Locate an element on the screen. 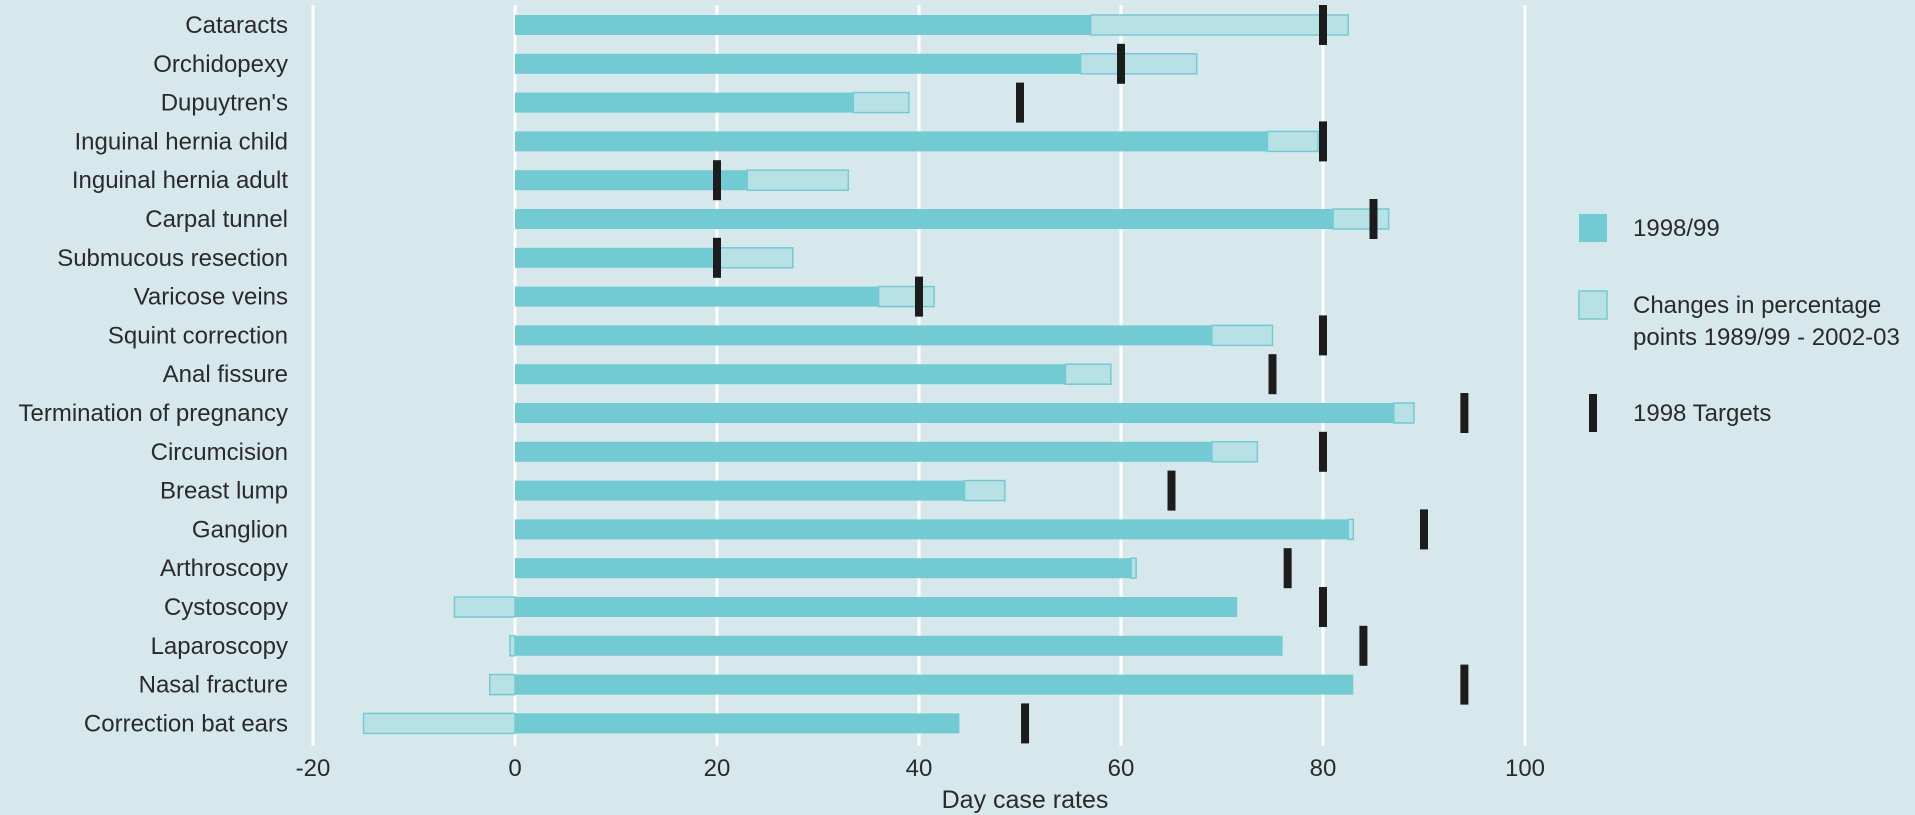  x-tick-label: 60 is located at coordinates (1121, 768).